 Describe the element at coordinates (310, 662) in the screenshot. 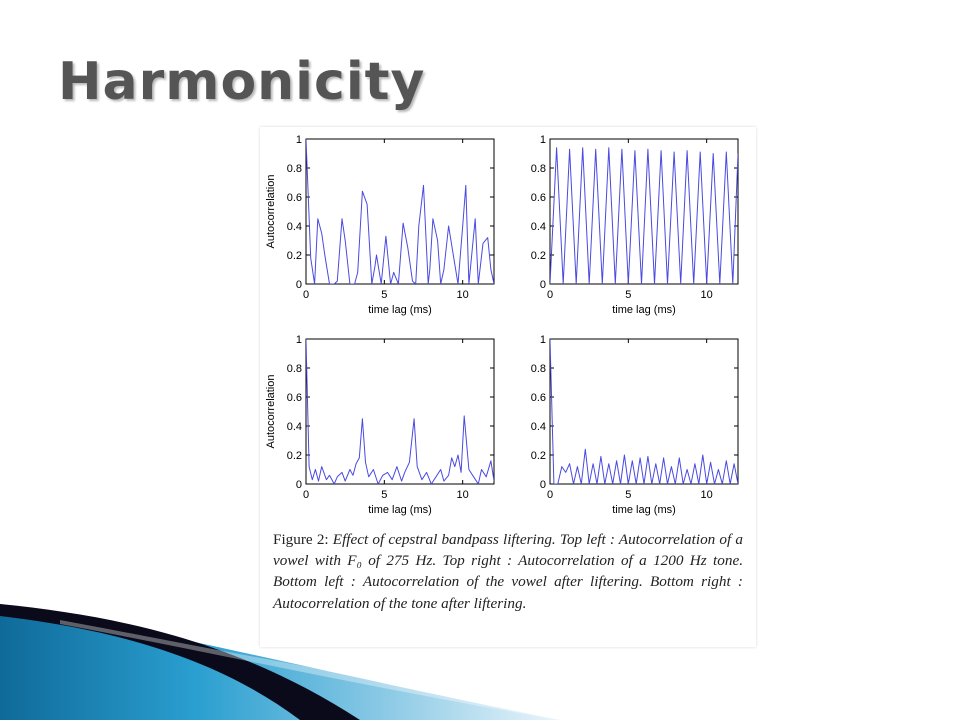

I see `decorative-swoosh` at that location.